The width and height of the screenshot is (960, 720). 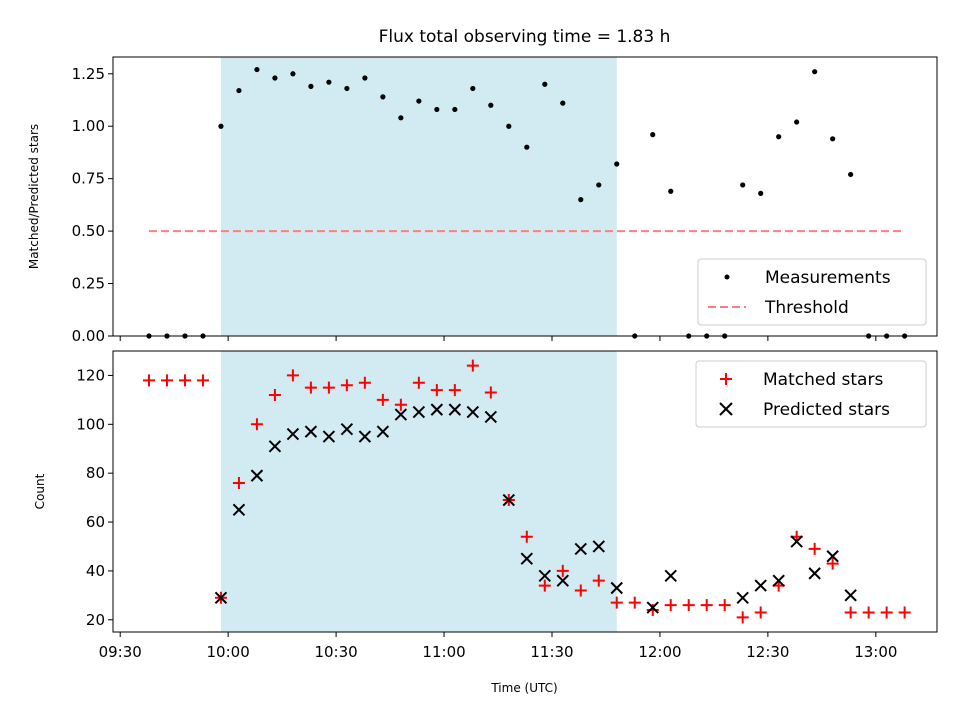 I want to click on legend-predicted-label: Predicted stars, so click(x=826, y=410).